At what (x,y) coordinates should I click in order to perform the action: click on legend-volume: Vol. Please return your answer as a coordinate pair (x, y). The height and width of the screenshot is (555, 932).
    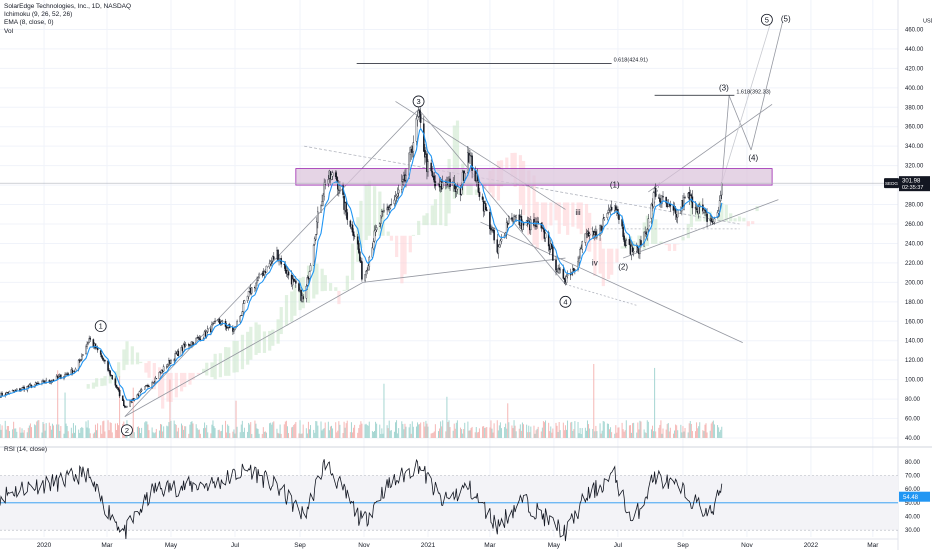
    Looking at the image, I should click on (67, 32).